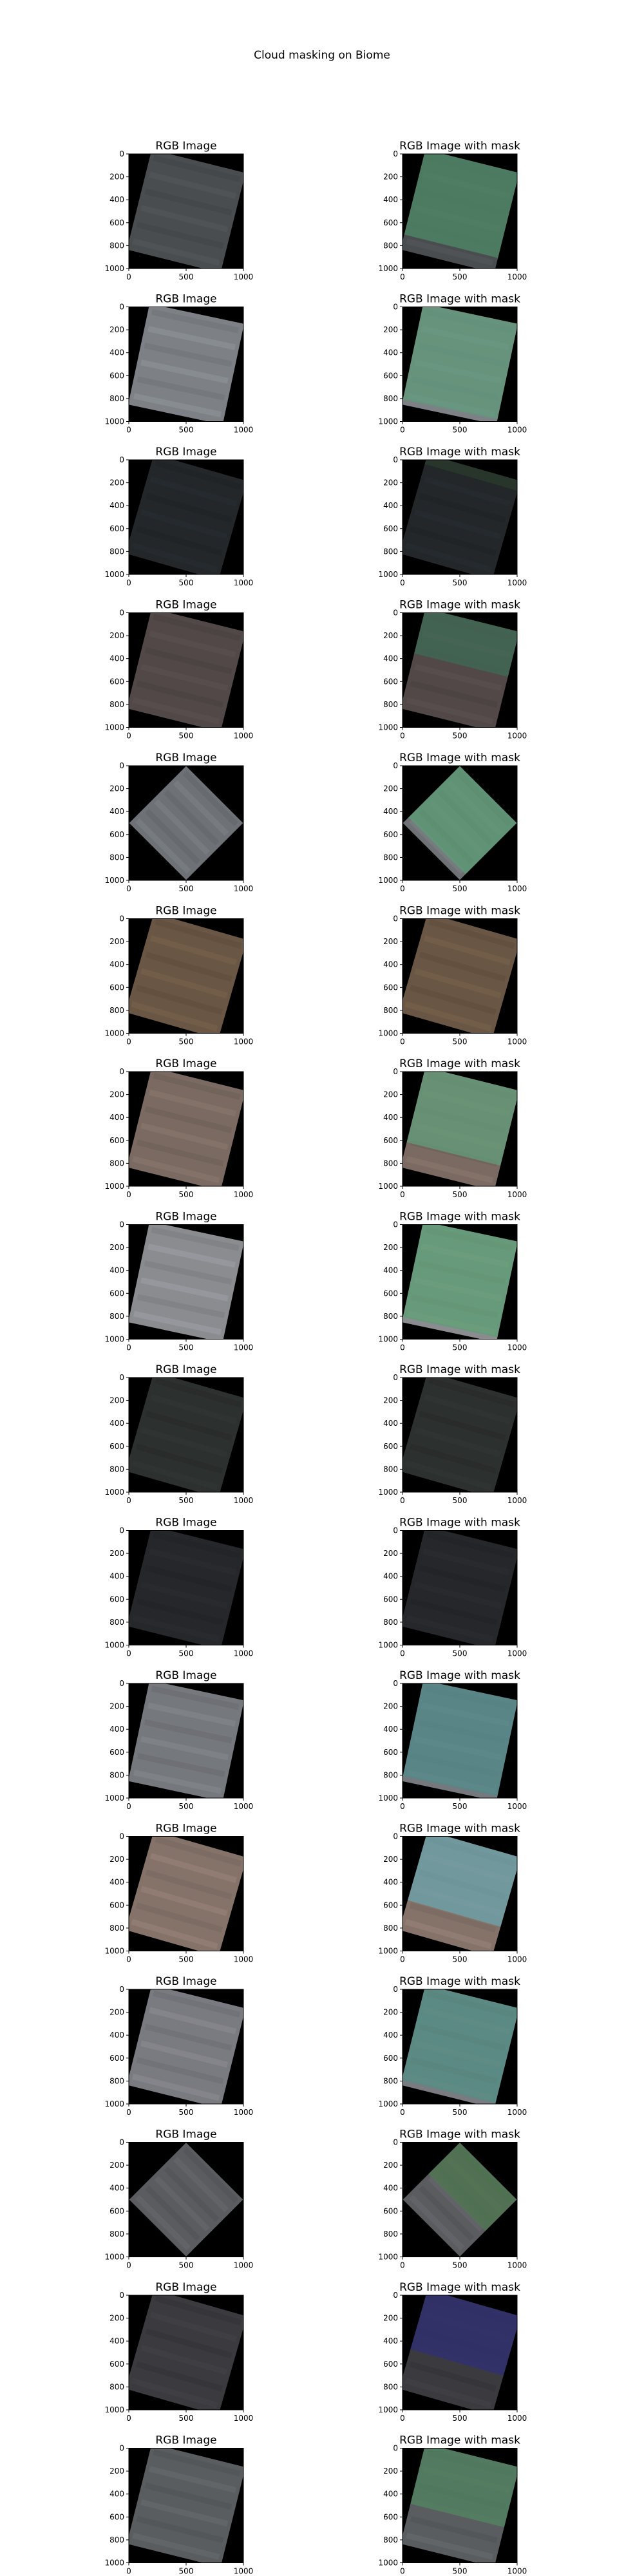 The width and height of the screenshot is (644, 2576). I want to click on figure-title: Cloud masking on Biome, so click(322, 56).